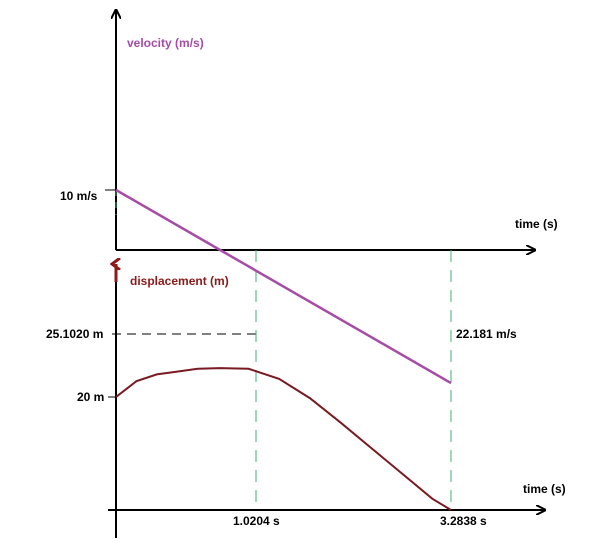 The image size is (601, 552). Describe the element at coordinates (256, 521) in the screenshot. I see `x-tick-label-peak-time: 1.0204 s` at that location.